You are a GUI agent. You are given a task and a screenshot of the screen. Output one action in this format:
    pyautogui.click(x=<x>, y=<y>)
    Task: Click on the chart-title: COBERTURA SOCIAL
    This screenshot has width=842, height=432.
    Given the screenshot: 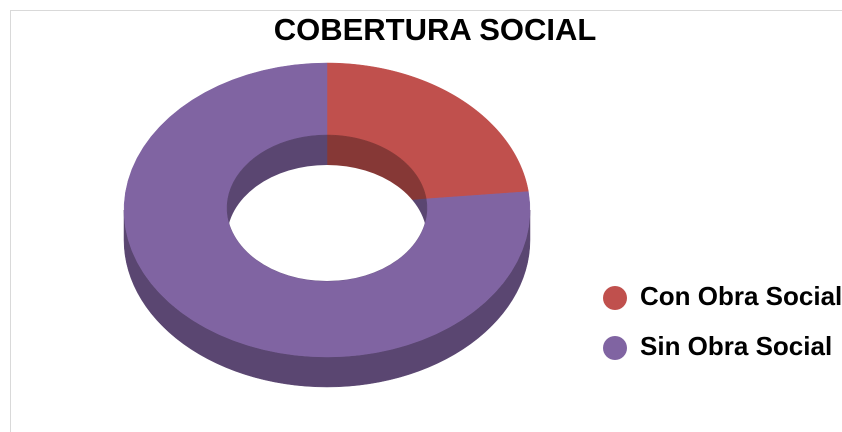 What is the action you would take?
    pyautogui.click(x=435, y=29)
    